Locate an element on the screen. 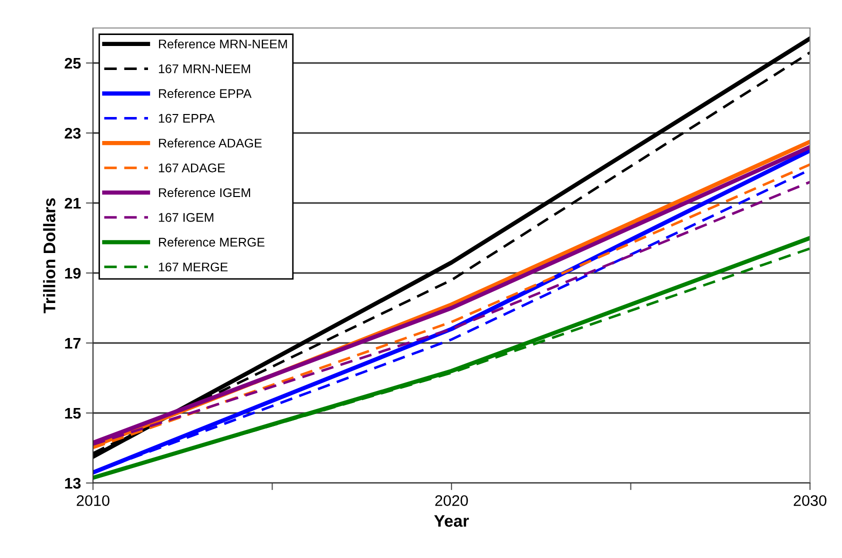 Image resolution: width=842 pixels, height=558 pixels. x-tick-label: 2010 is located at coordinates (93, 500).